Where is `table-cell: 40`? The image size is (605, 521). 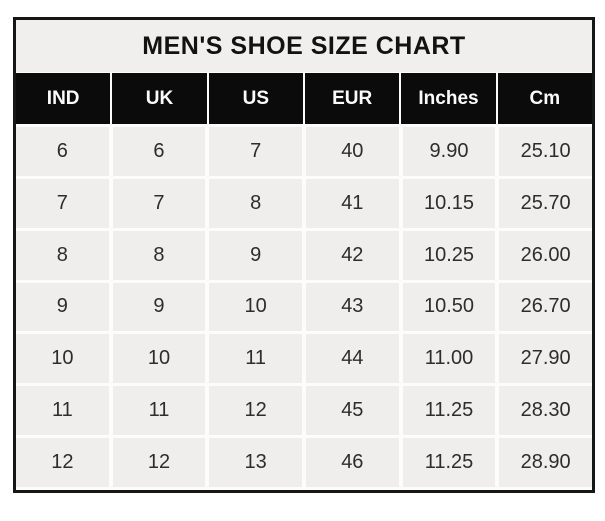 table-cell: 40 is located at coordinates (352, 151).